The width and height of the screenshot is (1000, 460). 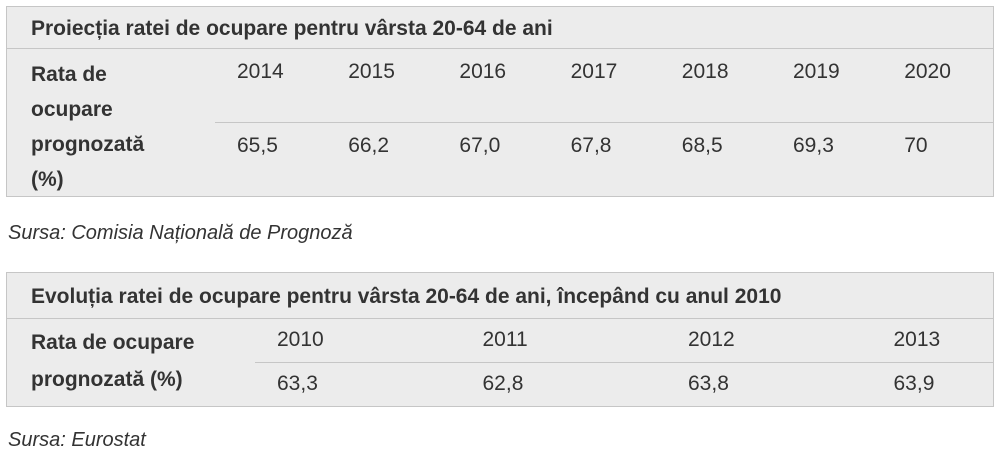 What do you see at coordinates (180, 233) in the screenshot?
I see `source: Sursa: Comisia Națională de Prognoză` at bounding box center [180, 233].